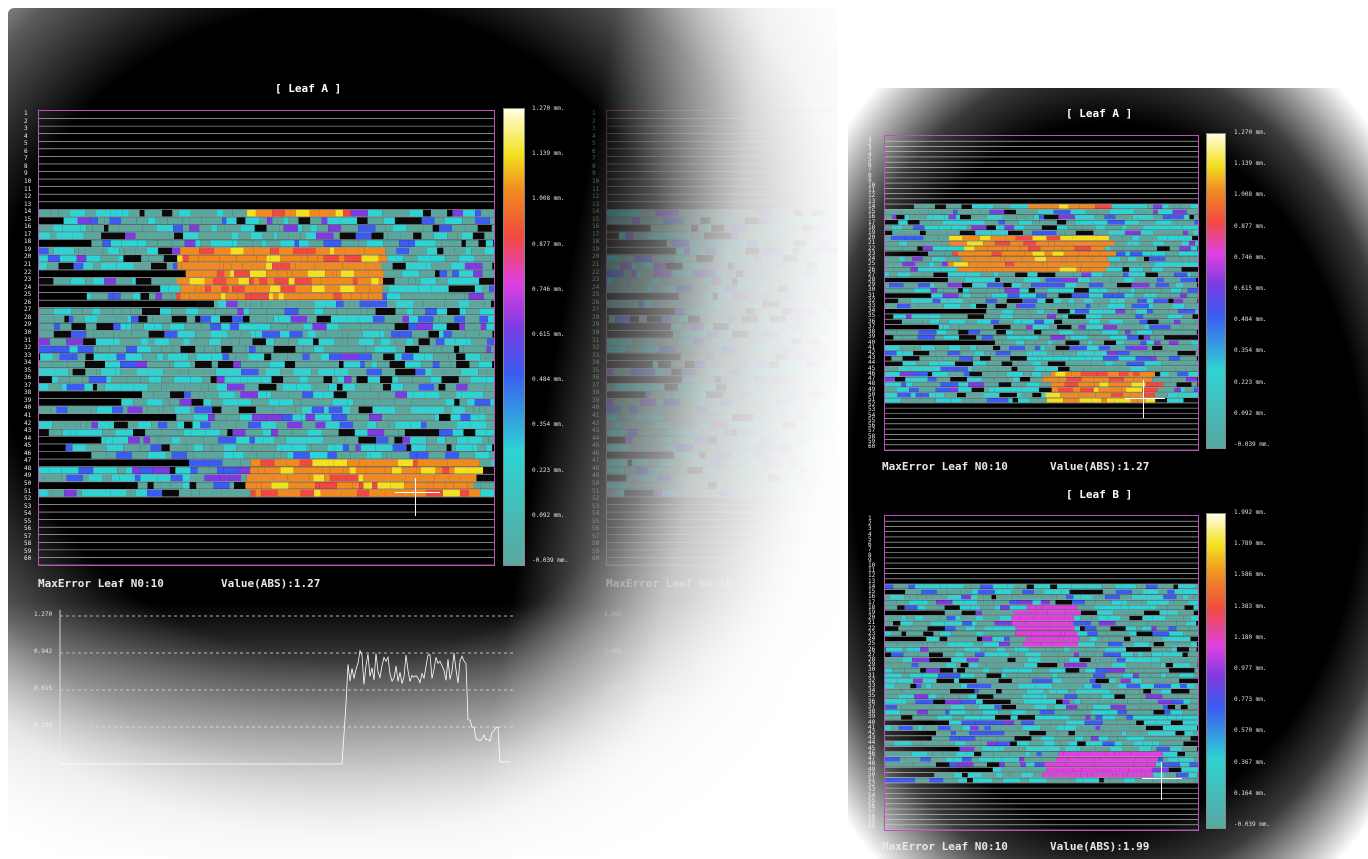  Describe the element at coordinates (1250, 288) in the screenshot. I see `colorbar-tick-label: 0.615 mm.` at that location.